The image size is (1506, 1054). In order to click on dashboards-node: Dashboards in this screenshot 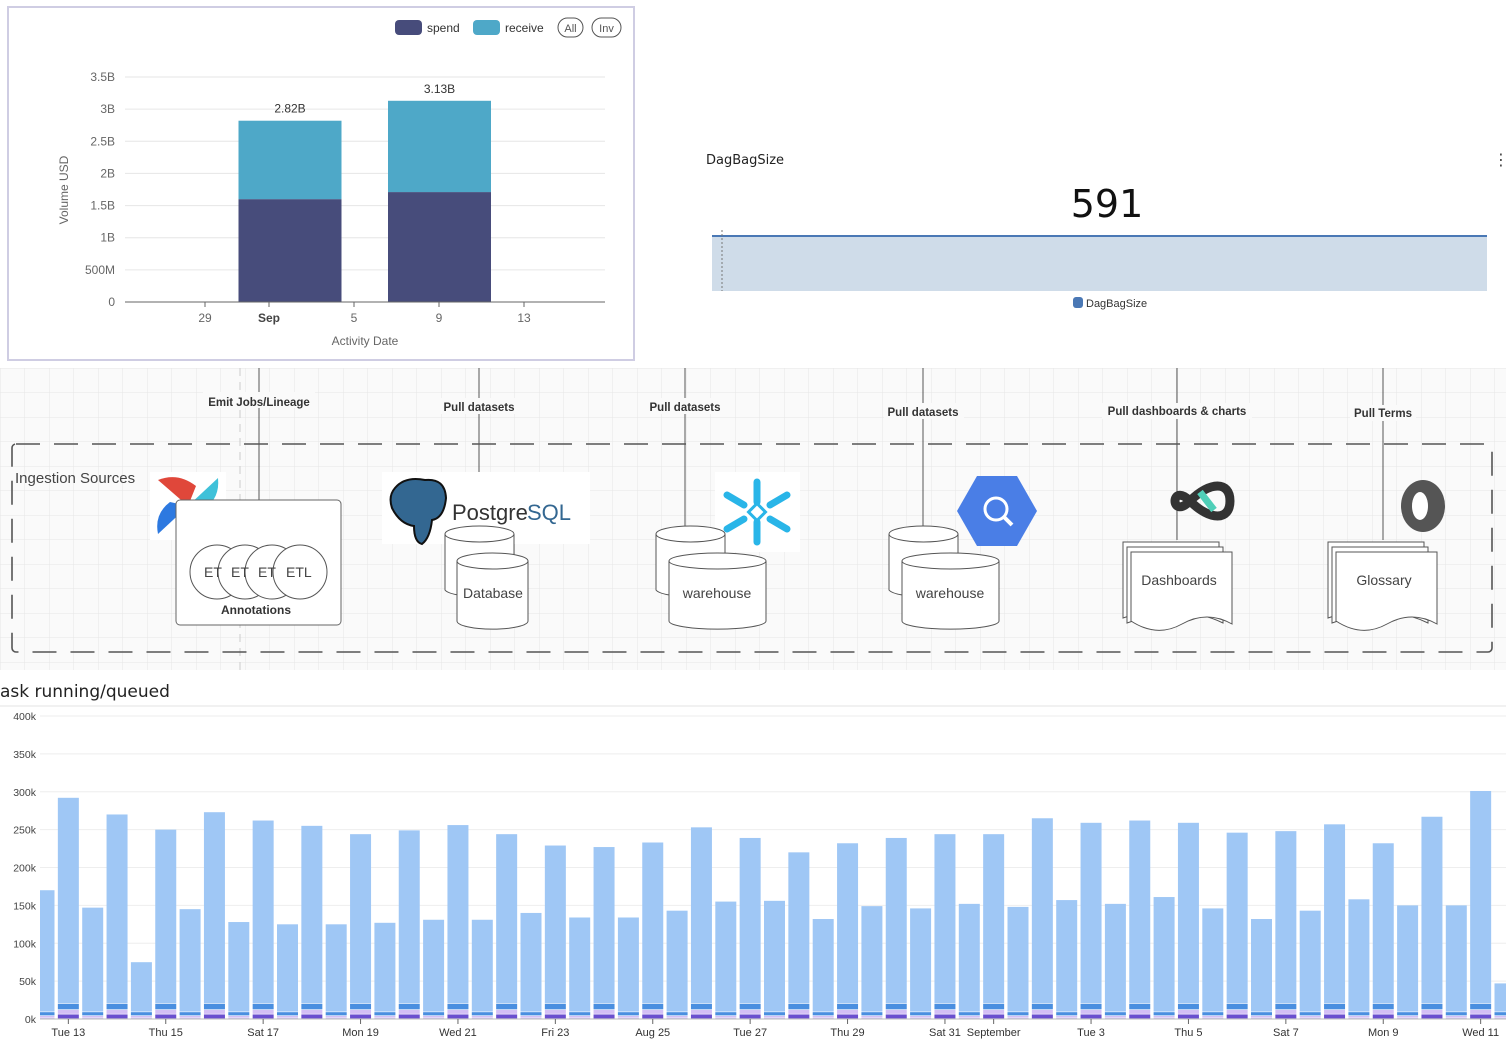, I will do `click(1177, 586)`.